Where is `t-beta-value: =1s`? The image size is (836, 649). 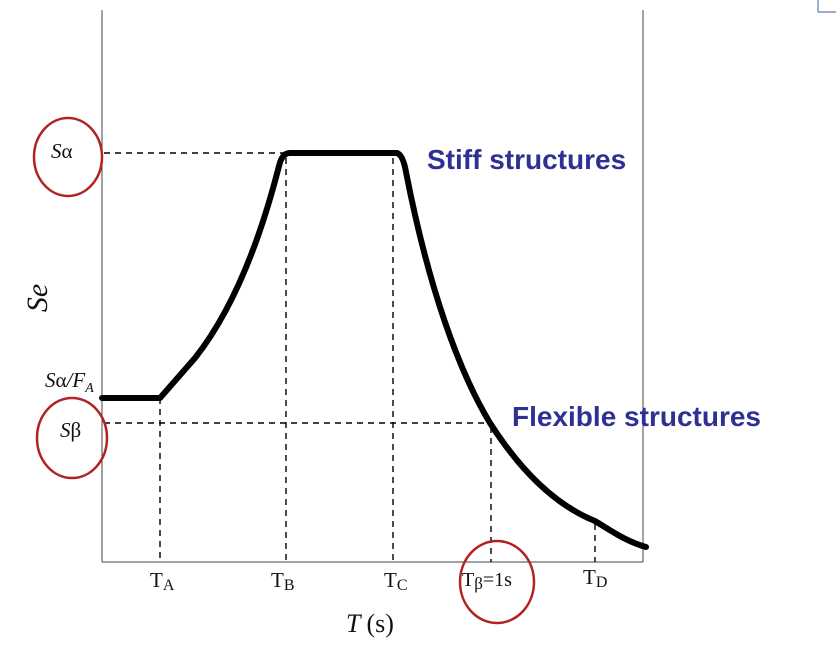
t-beta-value: =1s is located at coordinates (497, 580).